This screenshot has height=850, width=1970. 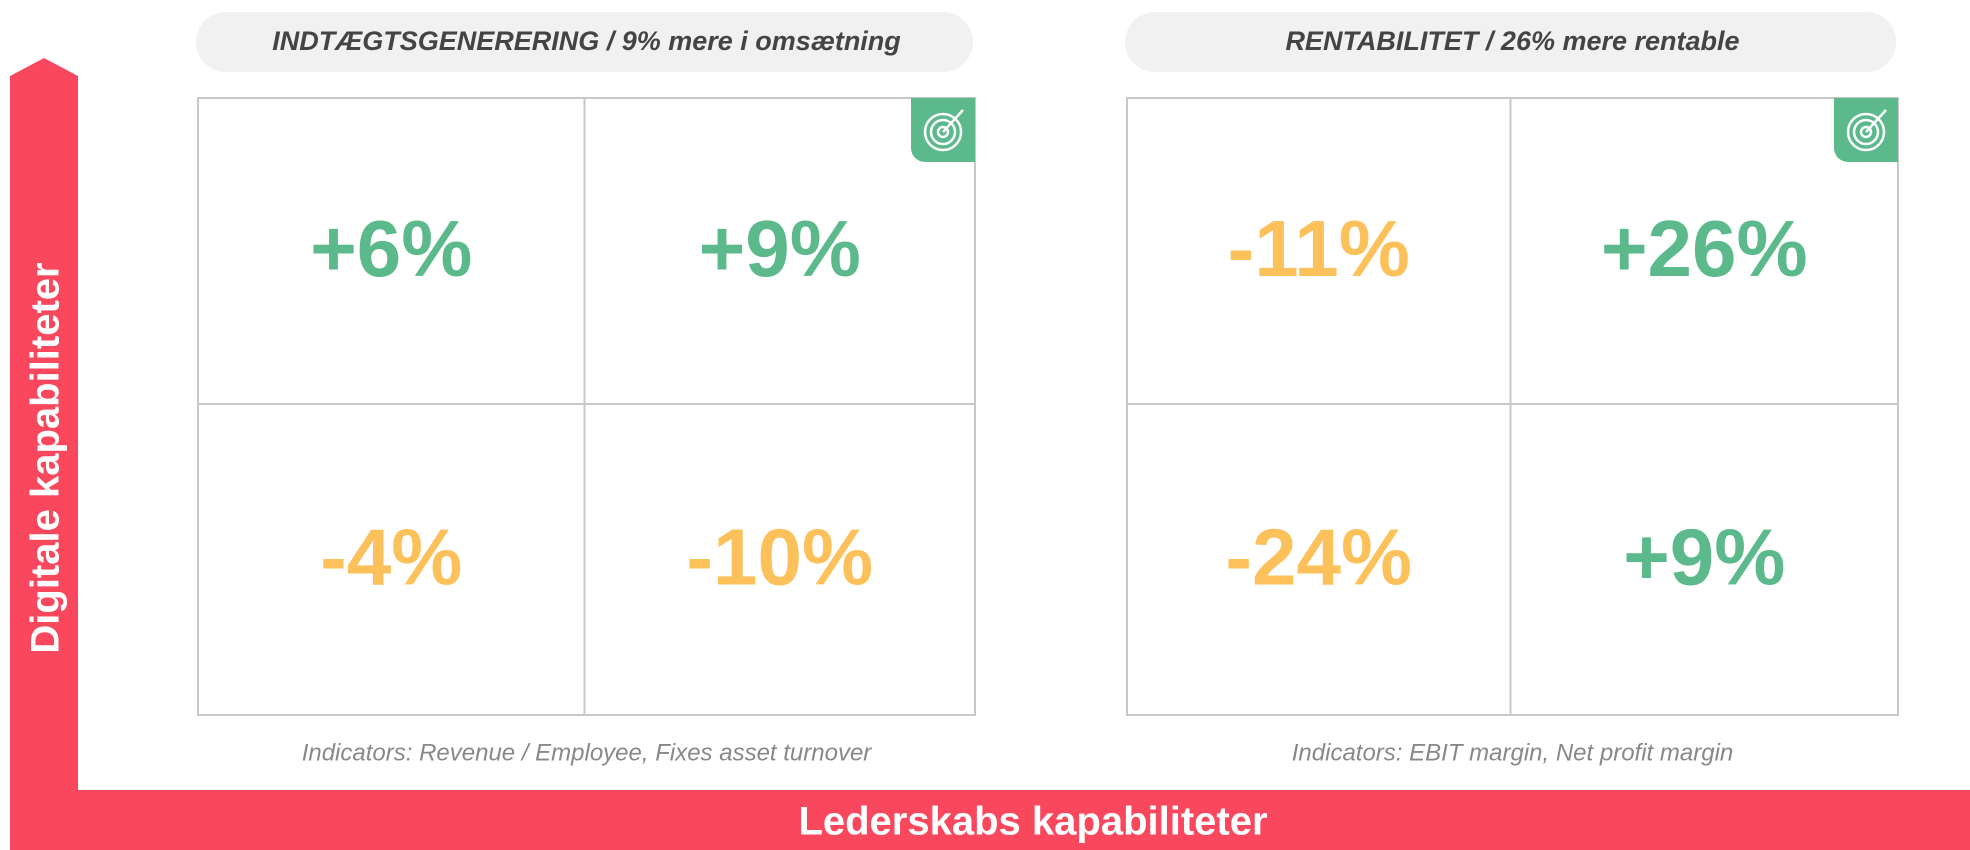 What do you see at coordinates (1032, 822) in the screenshot?
I see `x-axis-label: Lederskabs kapabiliteter` at bounding box center [1032, 822].